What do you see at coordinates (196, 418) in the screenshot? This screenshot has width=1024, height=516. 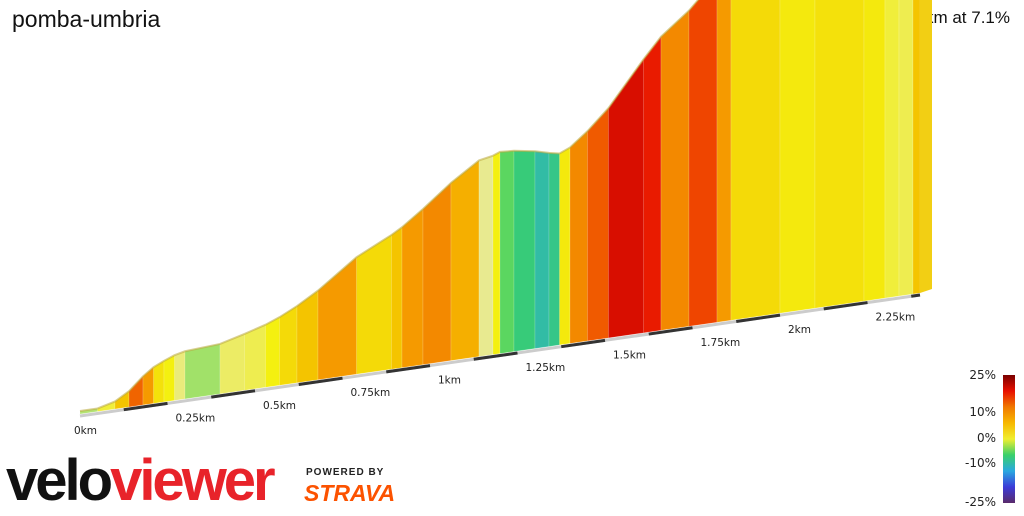 I see `distance-tick-label: 0.25km` at bounding box center [196, 418].